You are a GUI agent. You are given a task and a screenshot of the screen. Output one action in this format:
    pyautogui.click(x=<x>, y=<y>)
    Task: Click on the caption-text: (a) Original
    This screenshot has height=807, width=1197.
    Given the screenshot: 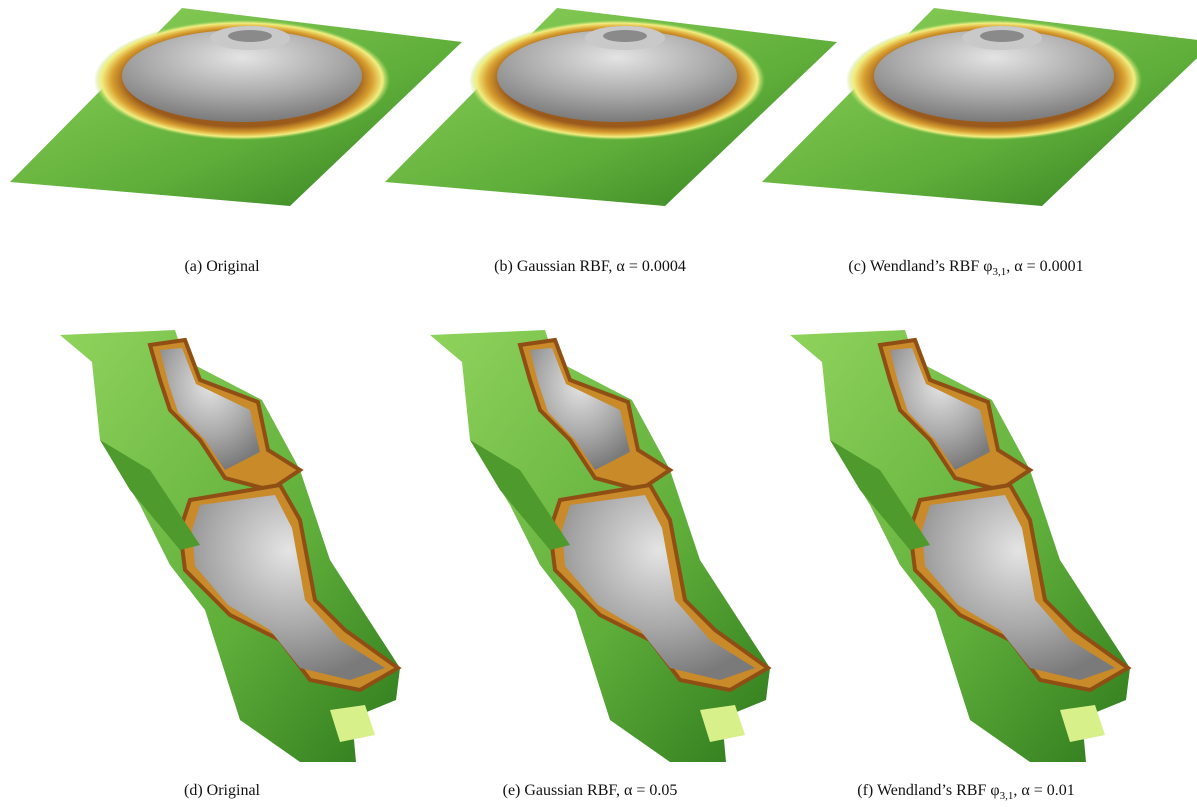 What is the action you would take?
    pyautogui.click(x=222, y=266)
    